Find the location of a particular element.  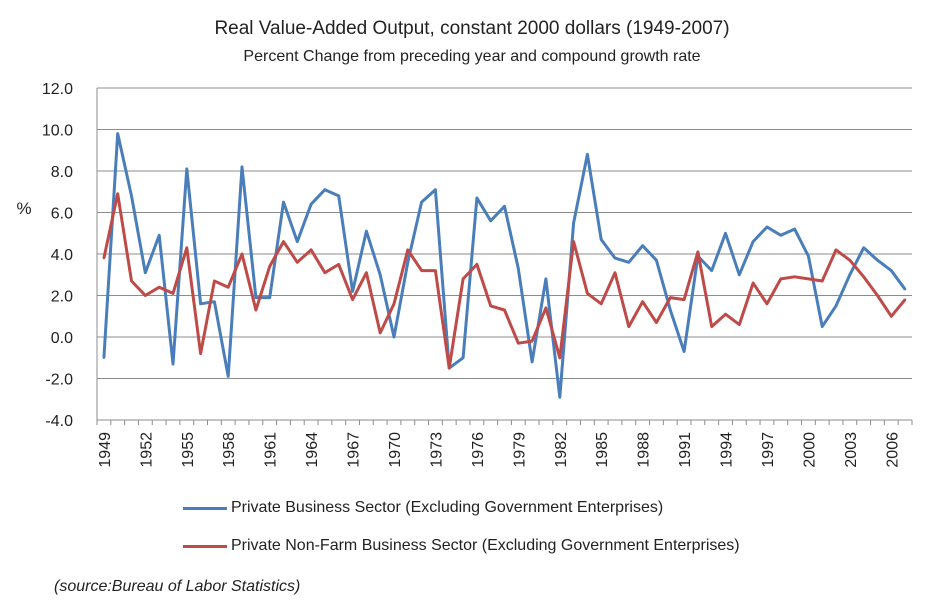

y-tick-label: 8.0 is located at coordinates (62, 172).